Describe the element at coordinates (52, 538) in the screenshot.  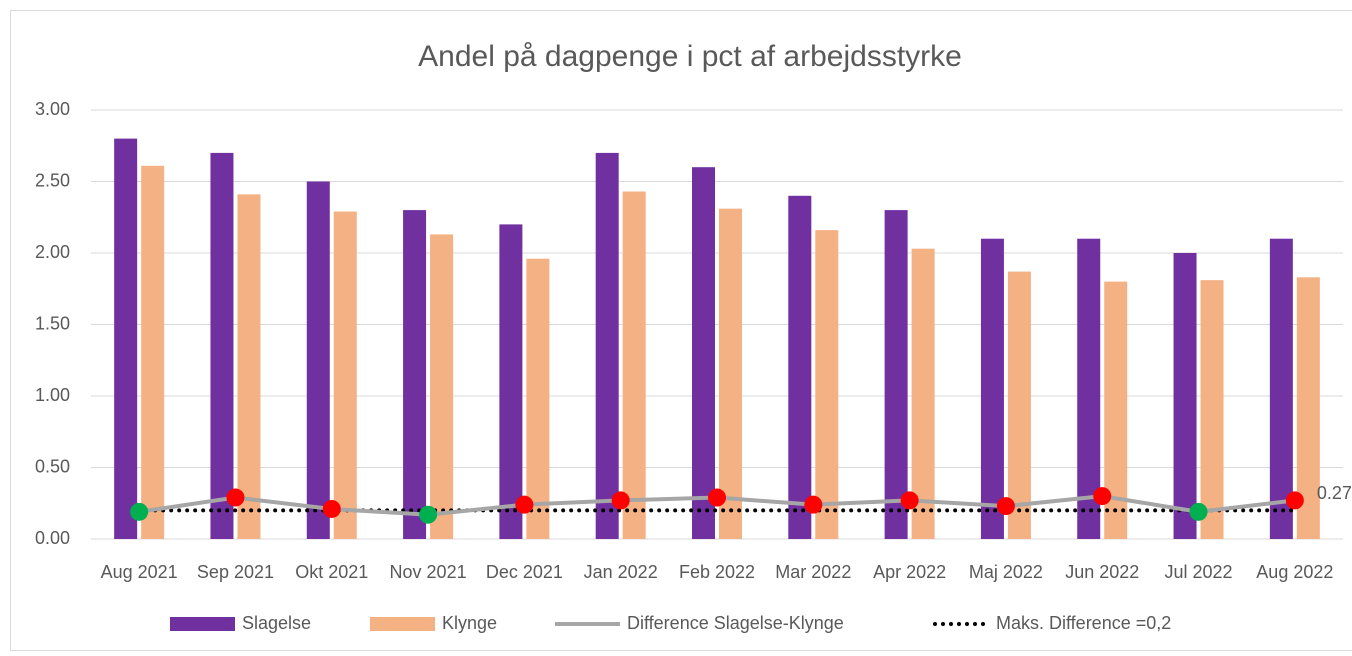
I see `y-tick-label: 0.00` at that location.